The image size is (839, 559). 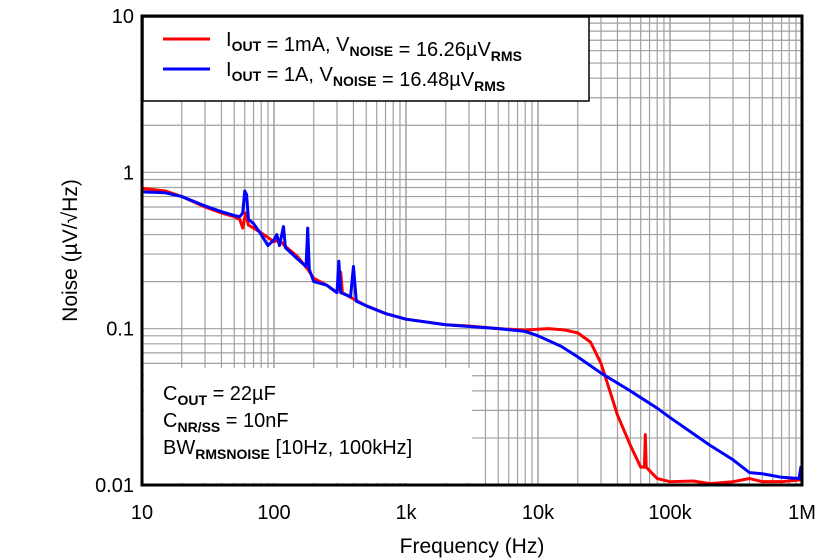 I want to click on x-tick-label: 10k, so click(x=538, y=513).